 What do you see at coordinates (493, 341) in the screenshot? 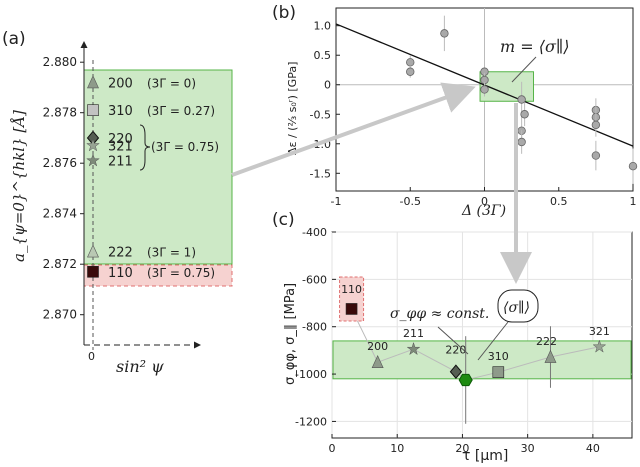
I see `panel-c-par-pointer` at bounding box center [493, 341].